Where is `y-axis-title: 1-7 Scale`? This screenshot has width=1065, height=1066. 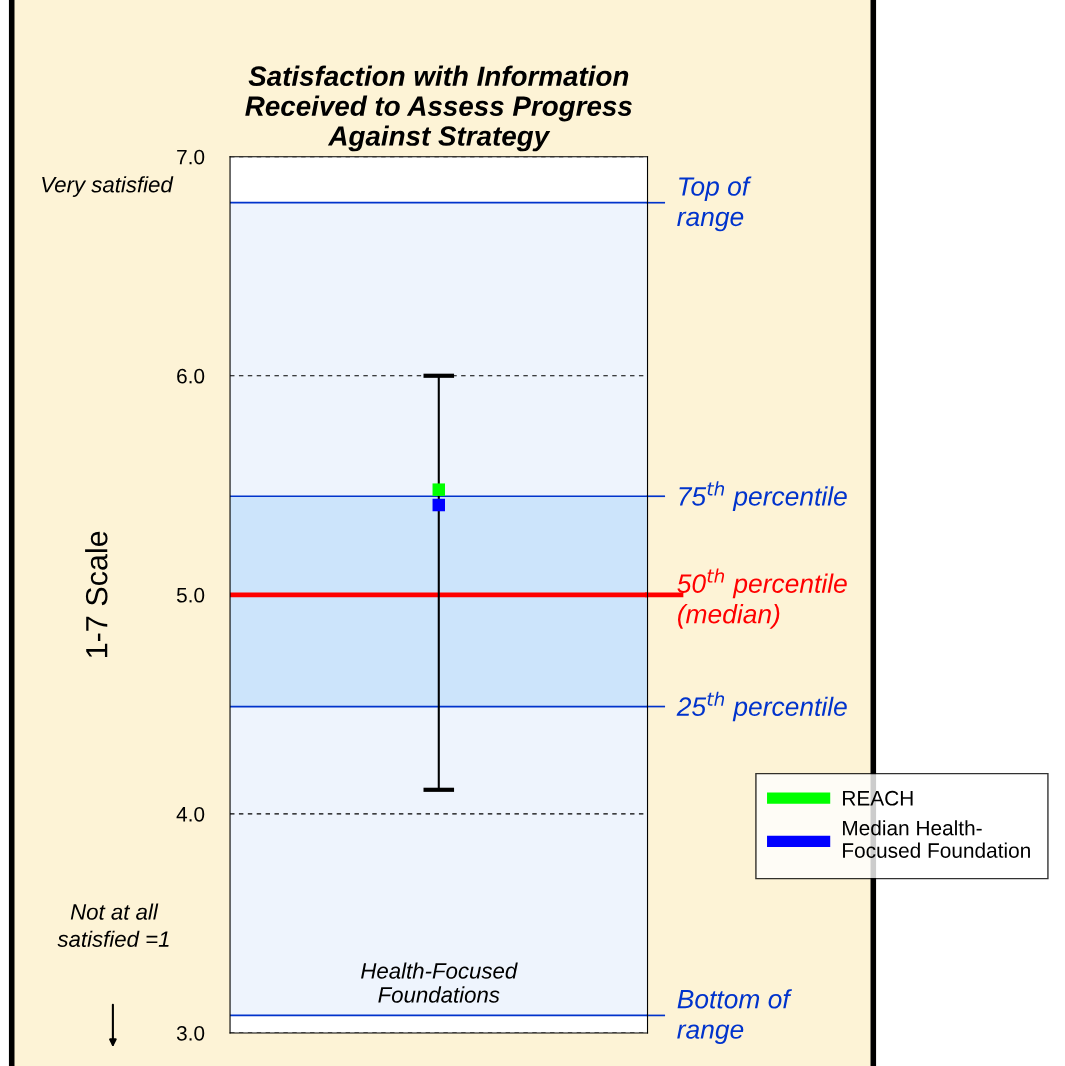 y-axis-title: 1-7 Scale is located at coordinates (96, 594).